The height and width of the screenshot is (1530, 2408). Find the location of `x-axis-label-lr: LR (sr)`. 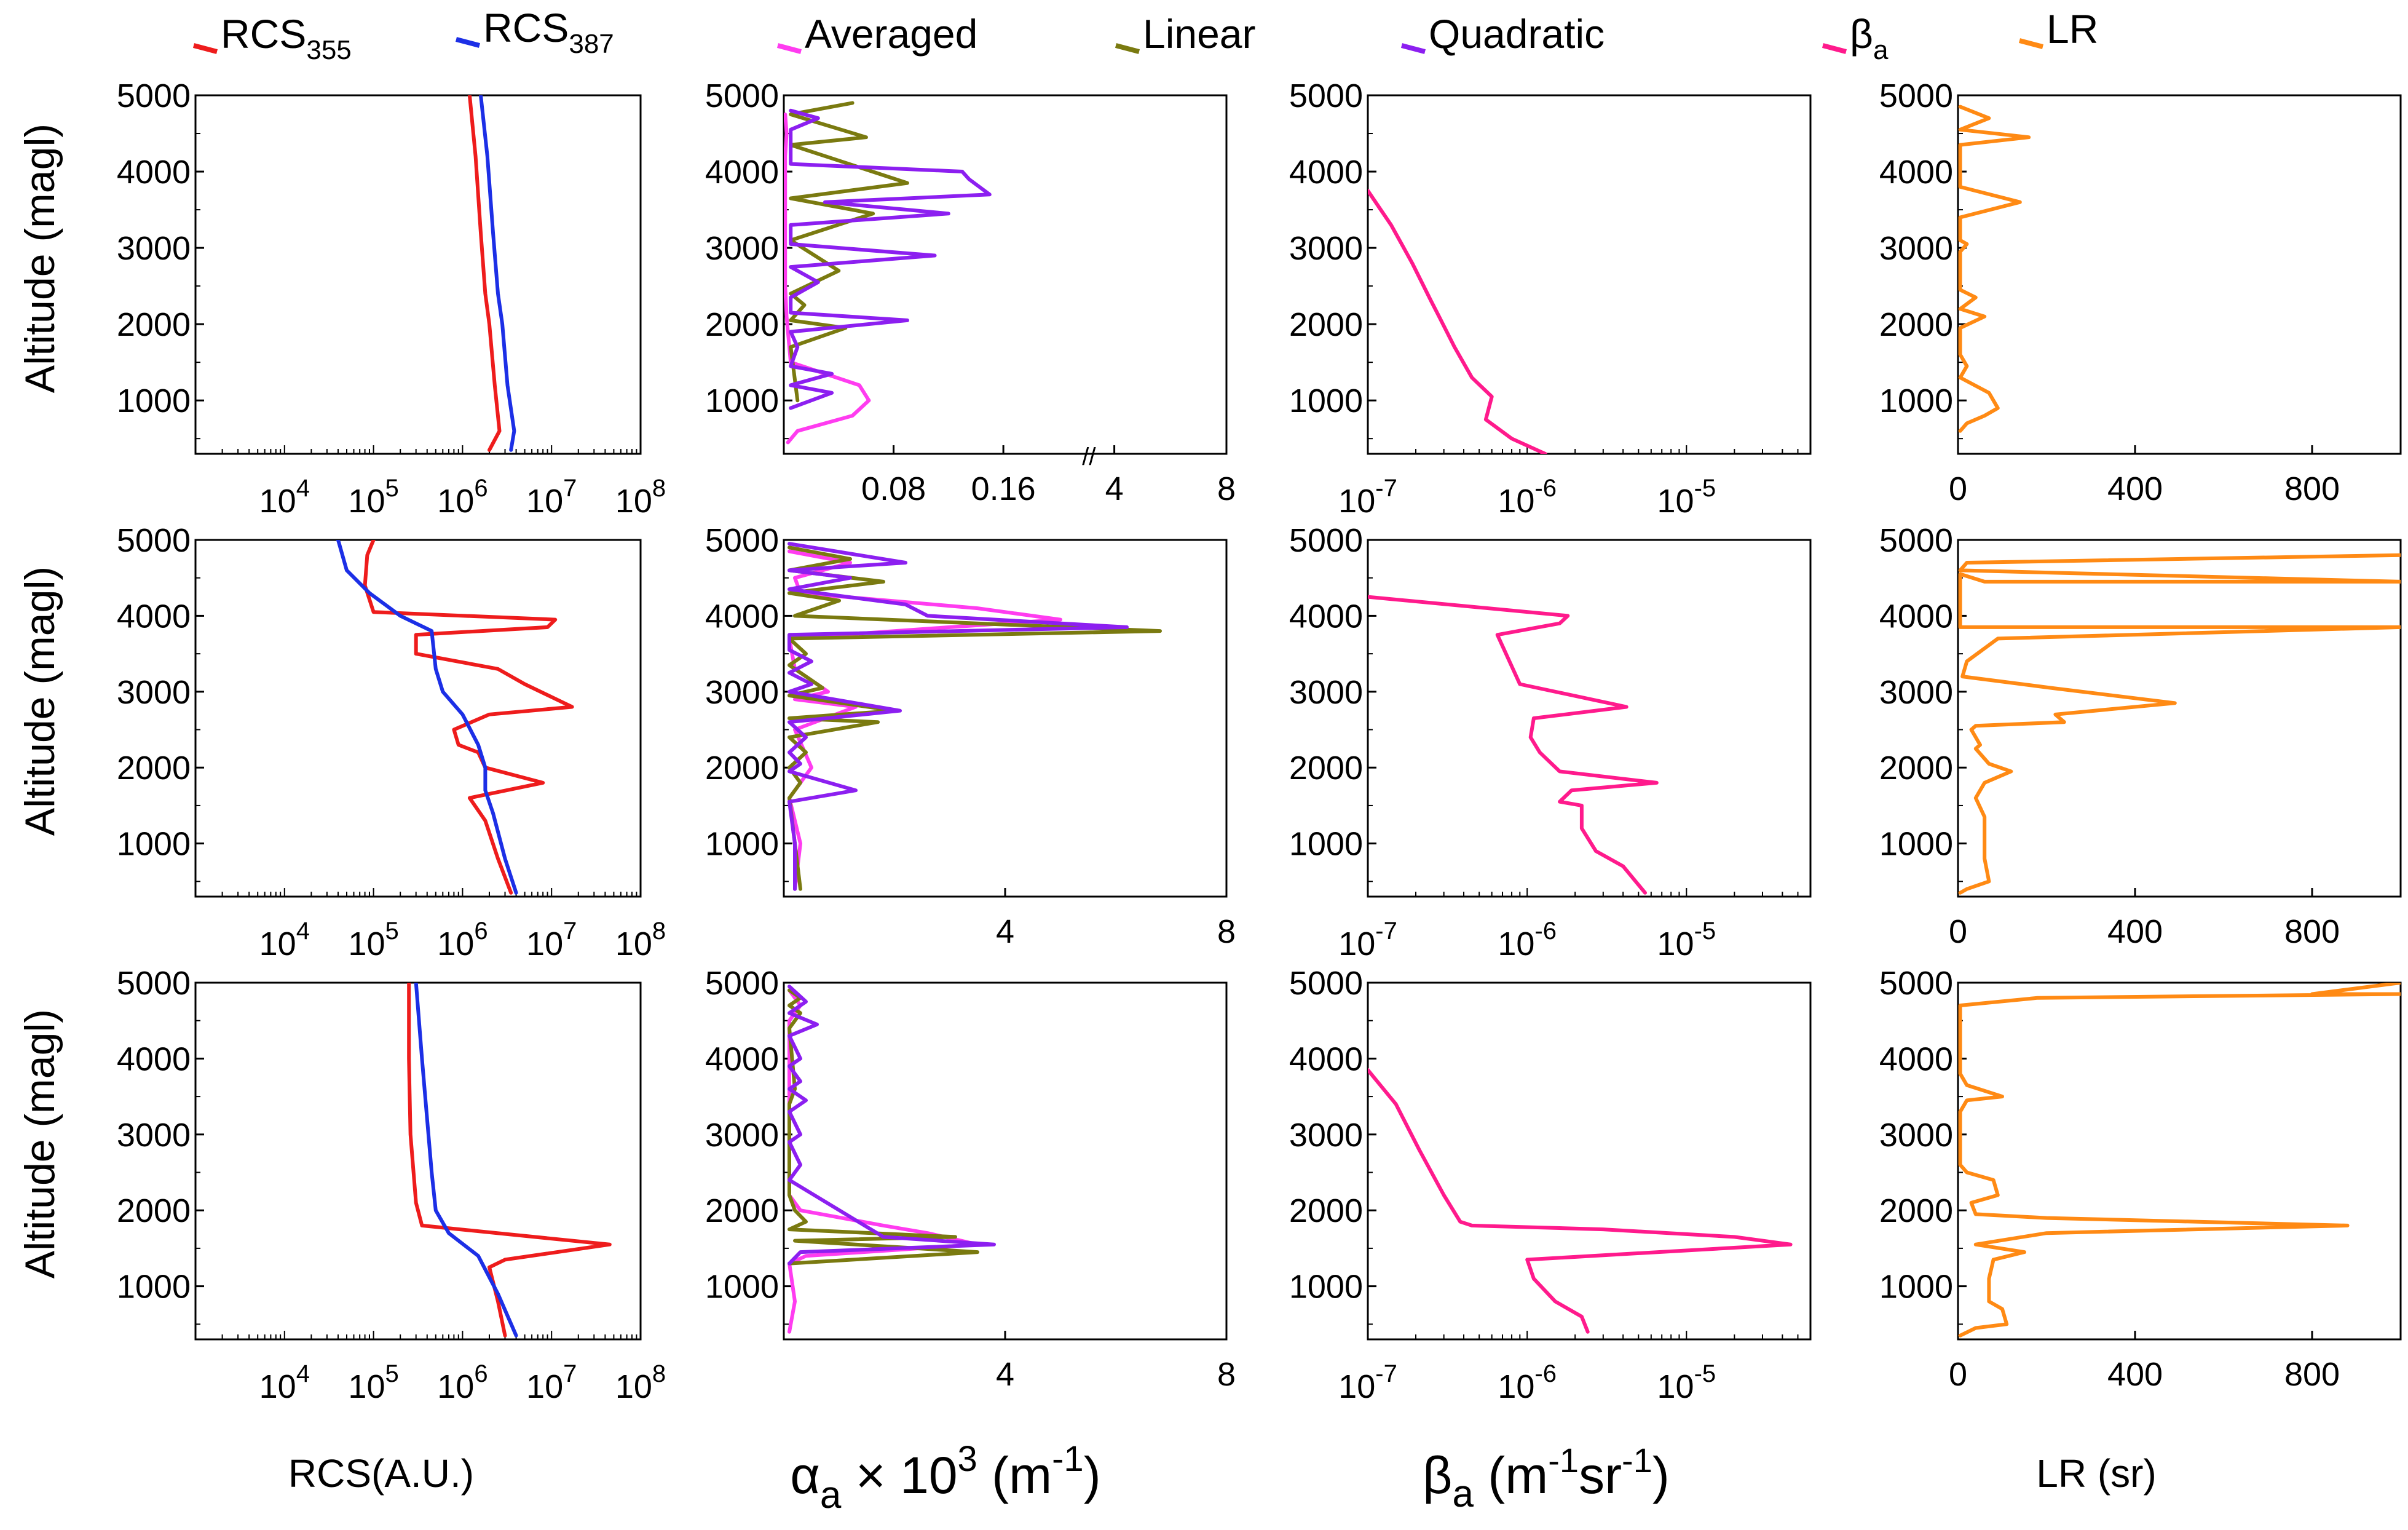

x-axis-label-lr: LR (sr) is located at coordinates (2096, 1474).